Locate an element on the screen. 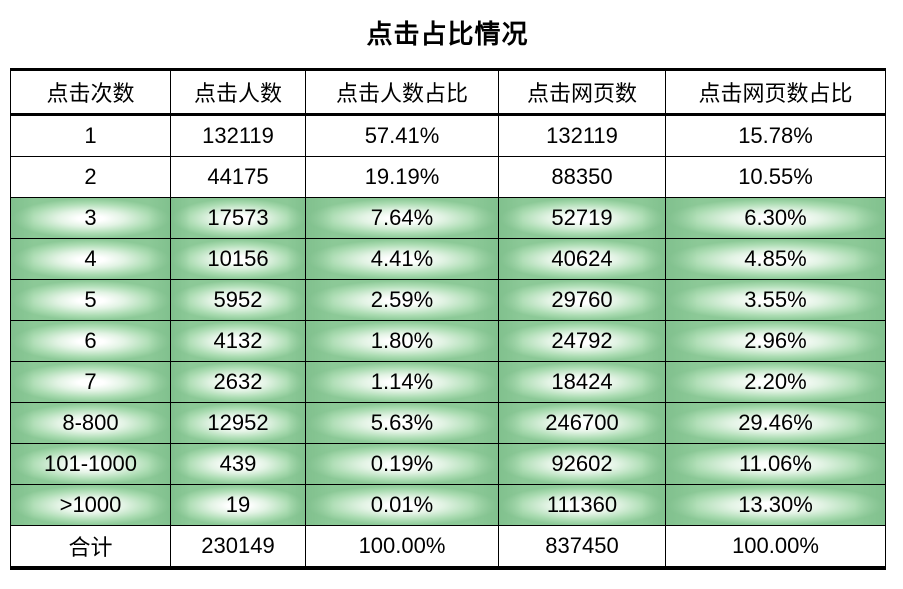 The image size is (903, 589). table-cell: 19 is located at coordinates (238, 505).